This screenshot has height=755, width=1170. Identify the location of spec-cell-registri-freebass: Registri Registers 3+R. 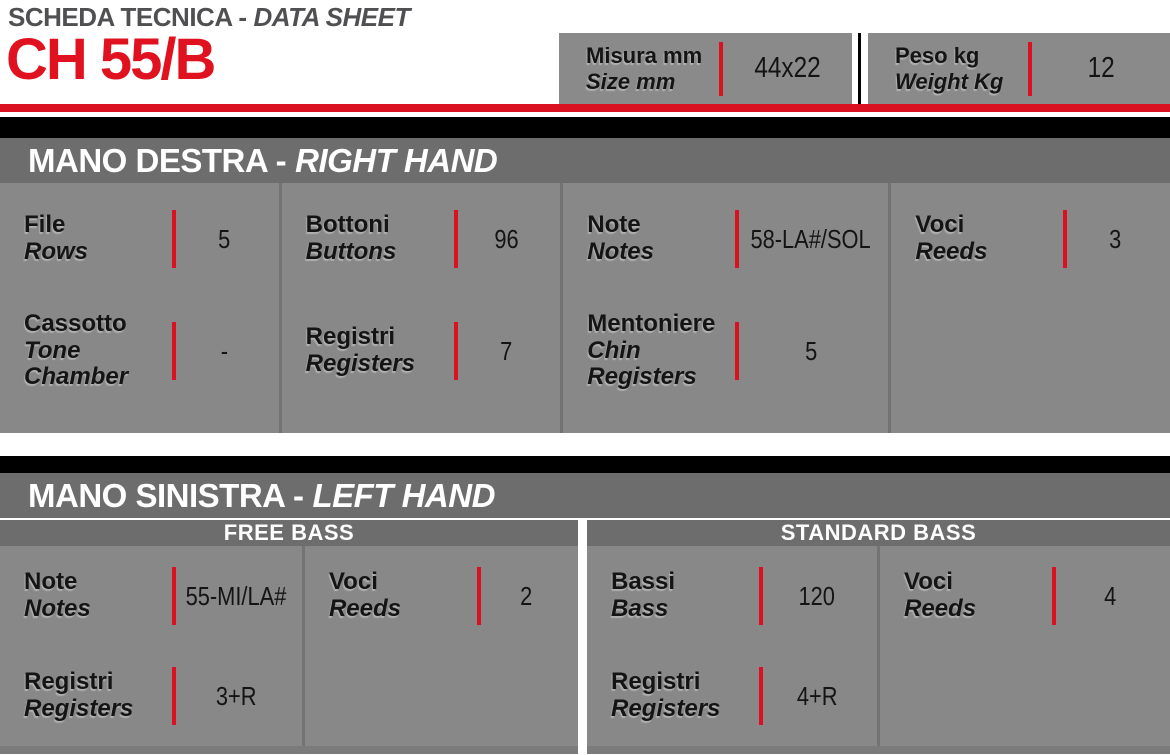
(151, 696).